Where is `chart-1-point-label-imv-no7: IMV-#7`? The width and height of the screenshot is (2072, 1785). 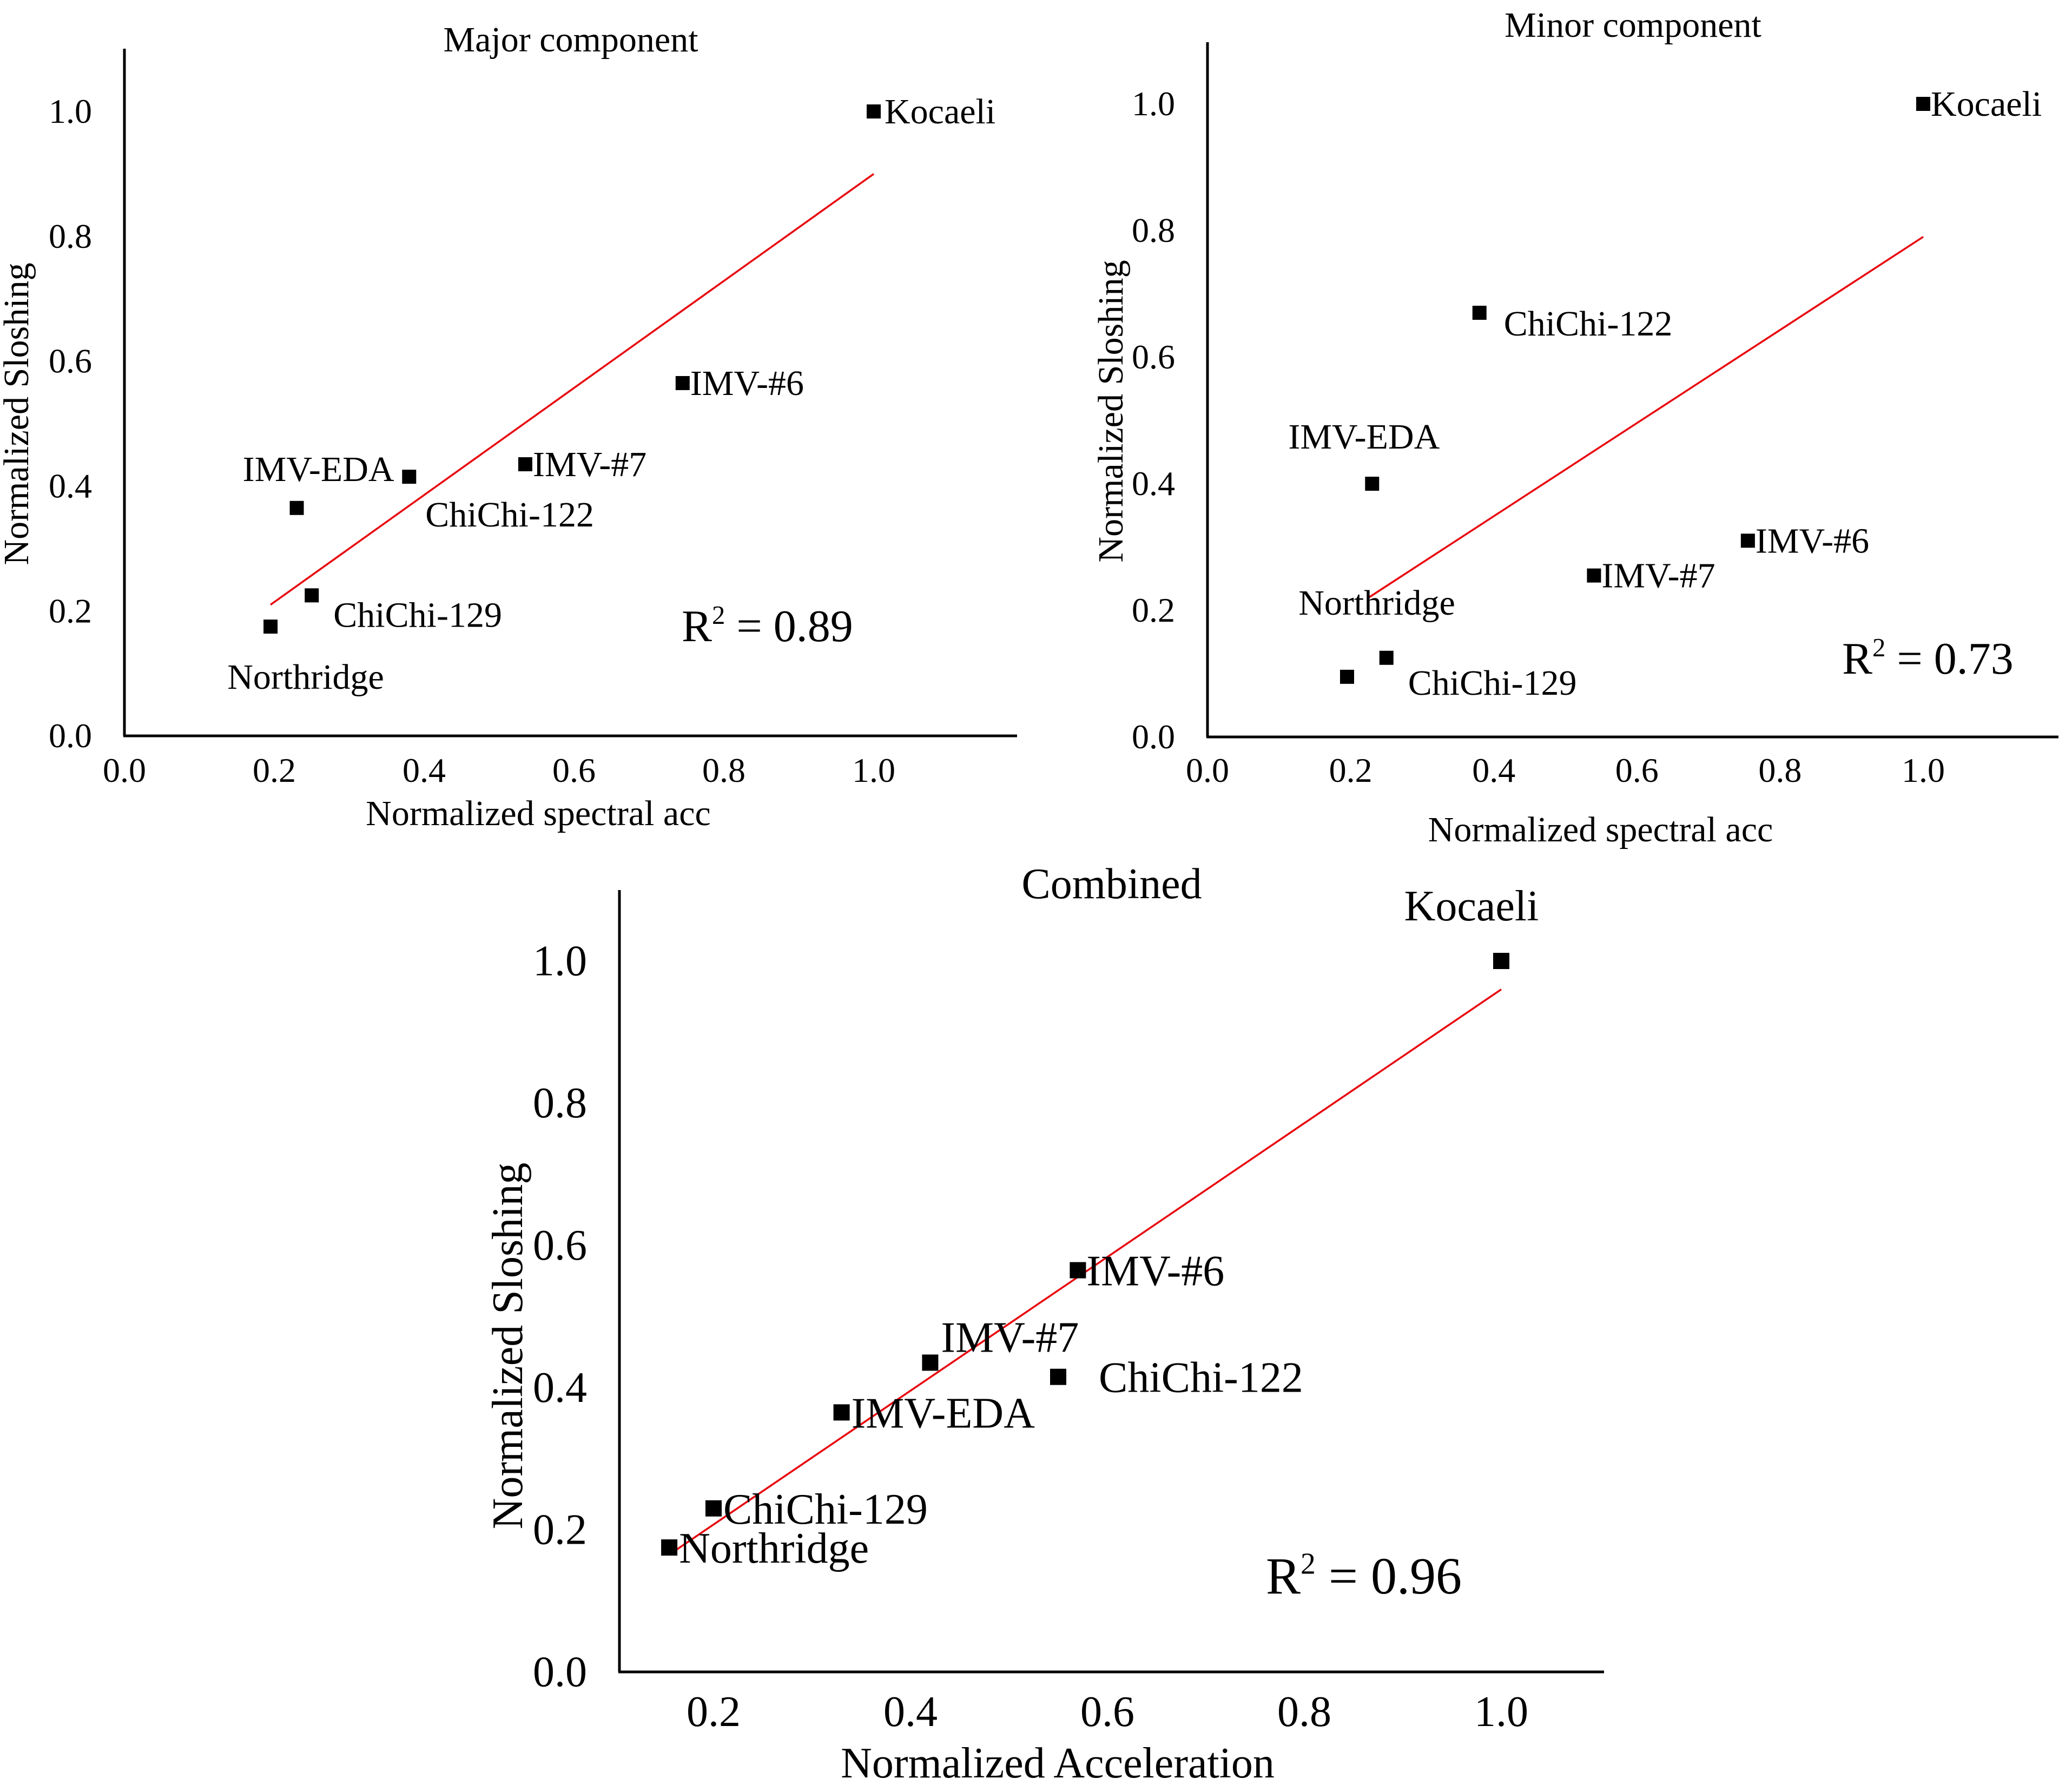 chart-1-point-label-imv-no7: IMV-#7 is located at coordinates (589, 465).